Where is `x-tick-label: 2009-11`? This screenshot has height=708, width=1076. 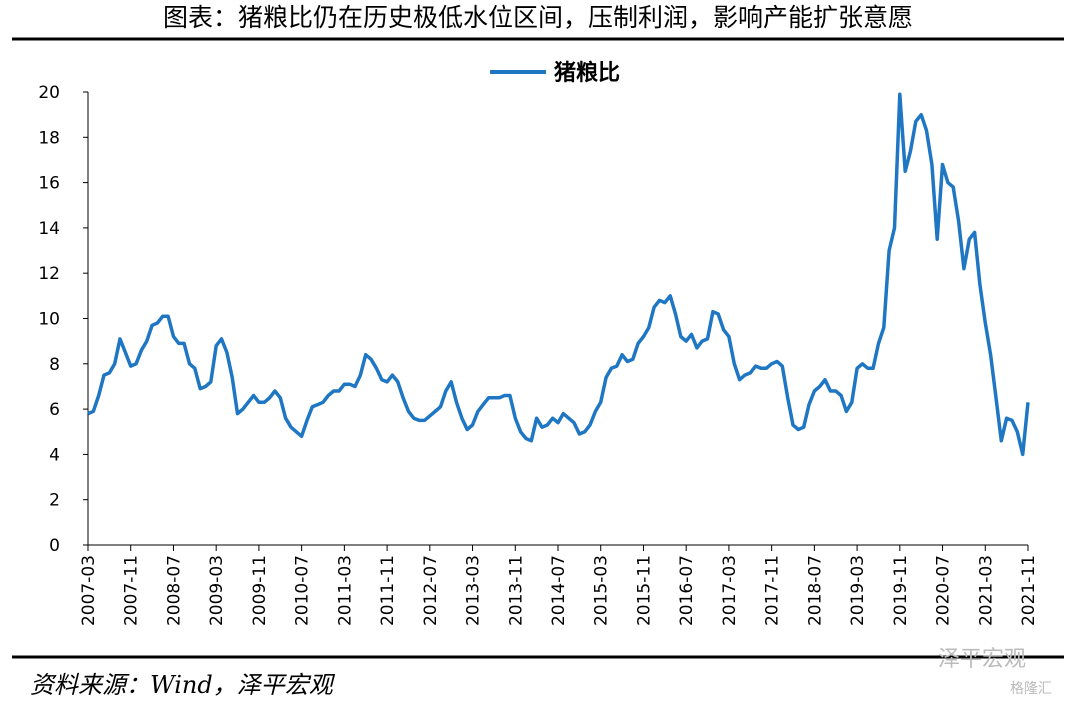
x-tick-label: 2009-11 is located at coordinates (260, 590).